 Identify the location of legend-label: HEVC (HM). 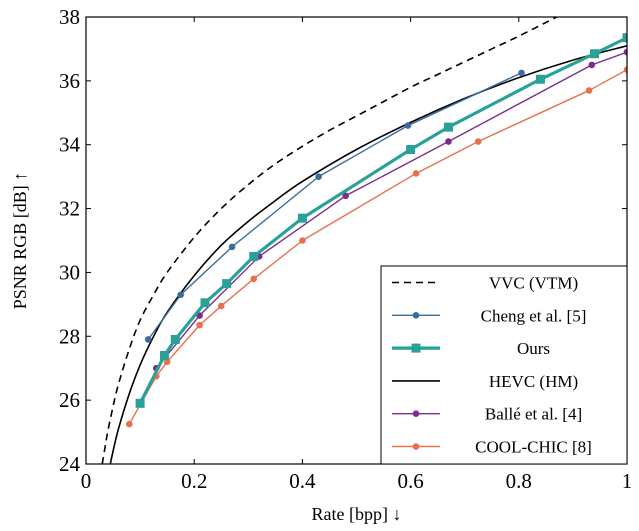
(533, 381).